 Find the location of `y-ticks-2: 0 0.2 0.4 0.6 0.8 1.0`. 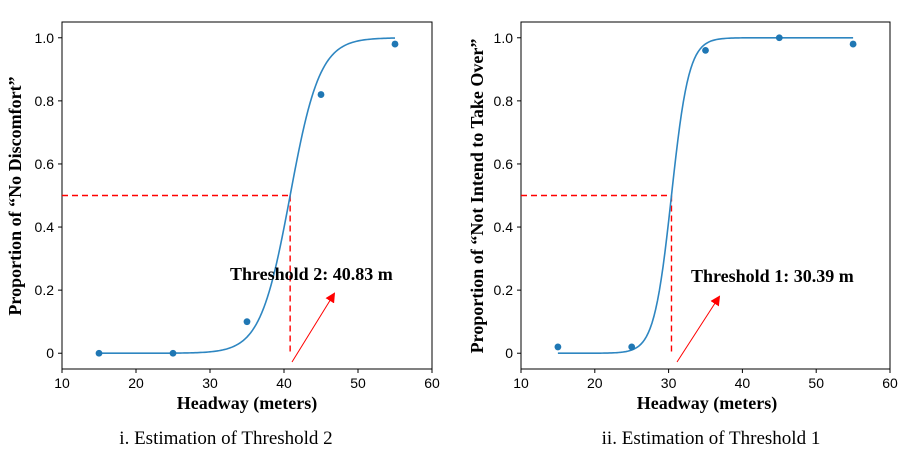

y-ticks-2: 0 0.2 0.4 0.6 0.8 1.0 is located at coordinates (507, 195).